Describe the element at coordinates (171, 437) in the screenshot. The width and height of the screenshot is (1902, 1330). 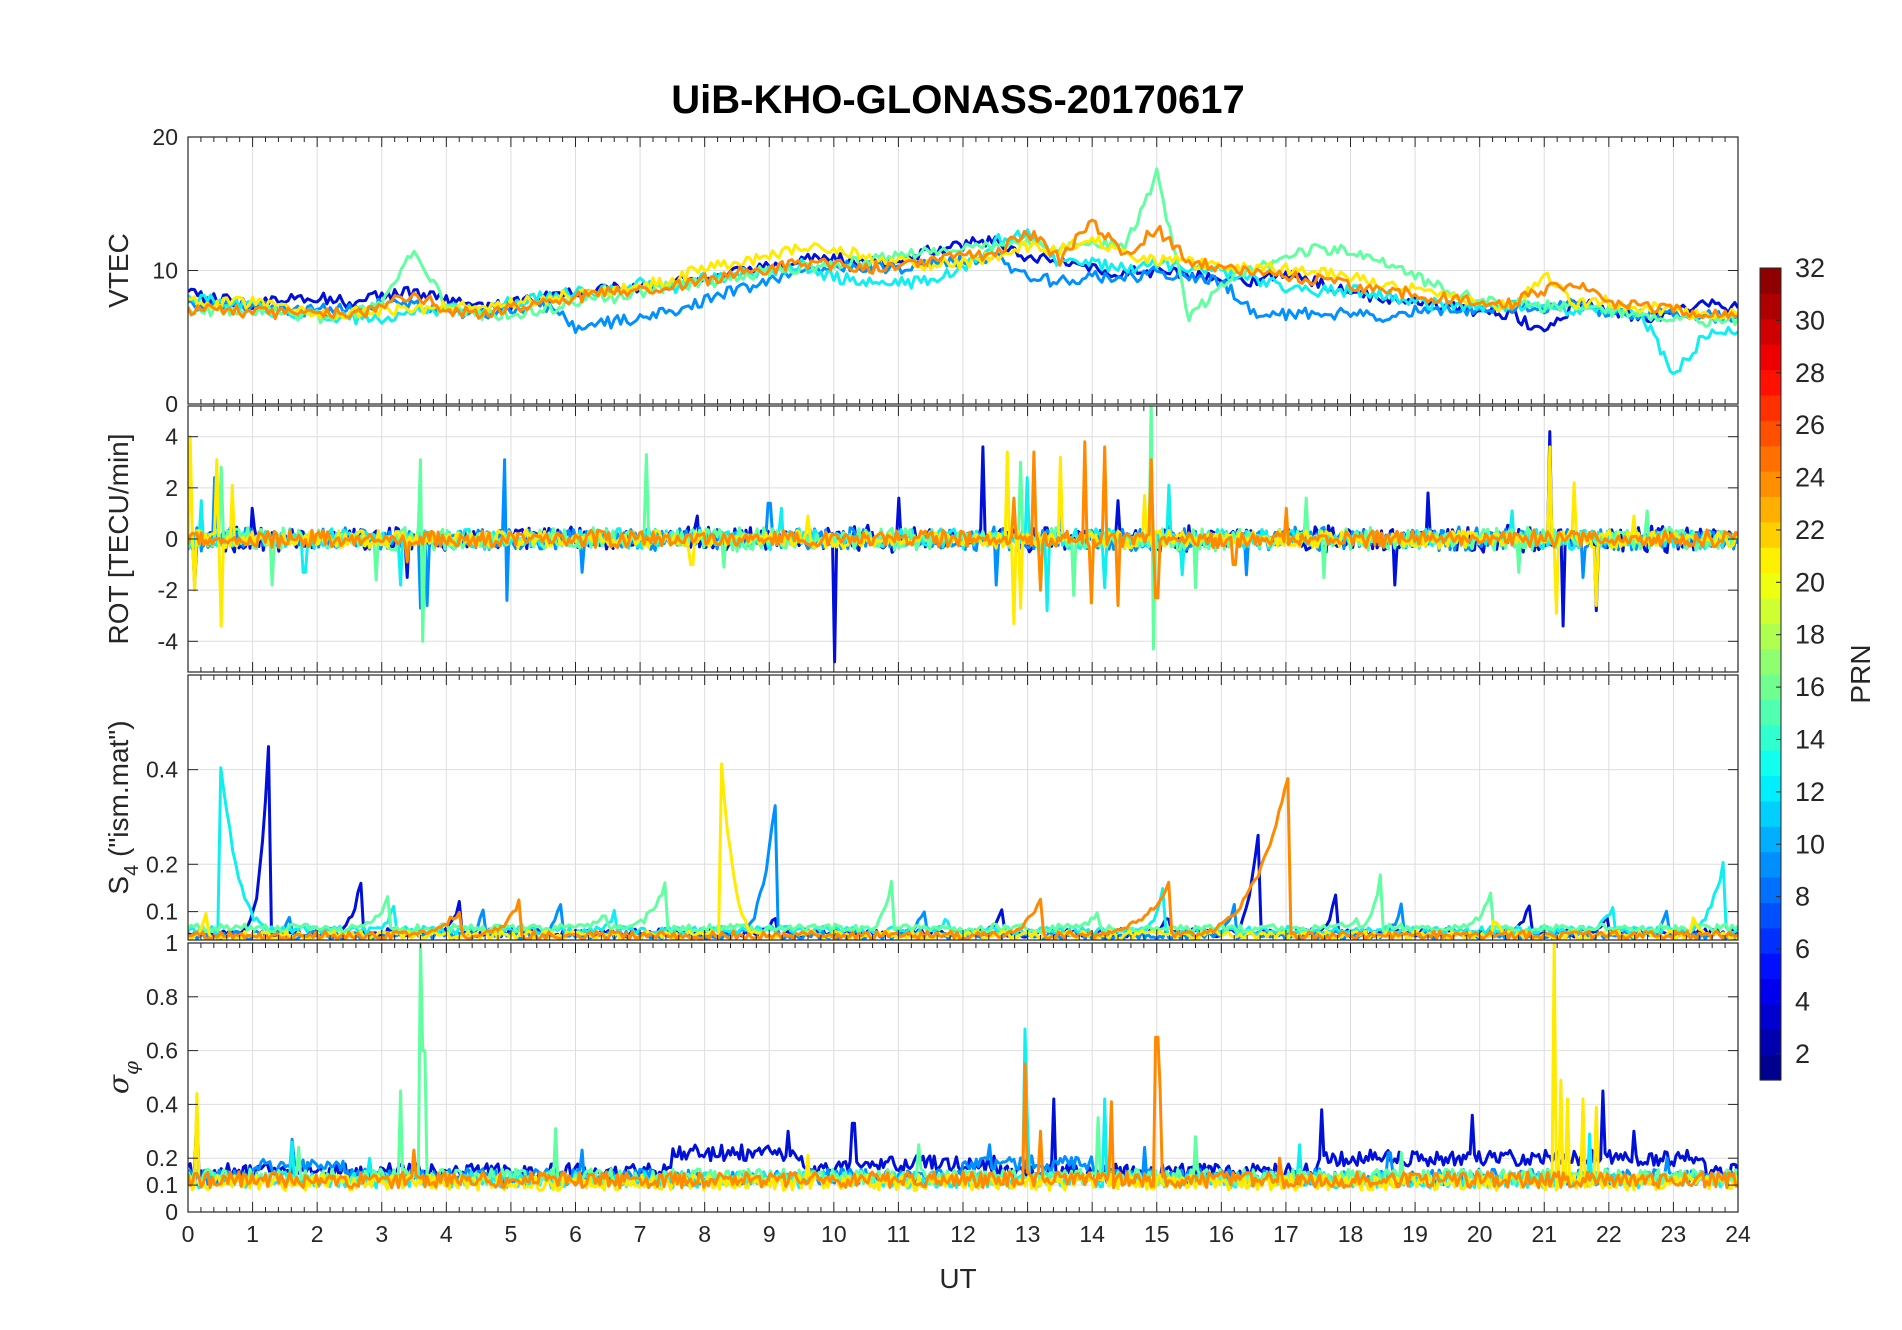
I see `y-tick-label: 4` at that location.